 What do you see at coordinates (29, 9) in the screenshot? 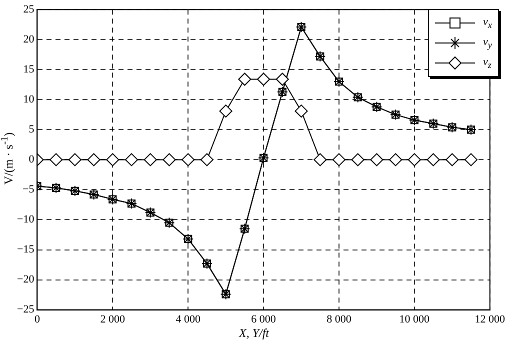
I see `y-tick-label: 25` at bounding box center [29, 9].